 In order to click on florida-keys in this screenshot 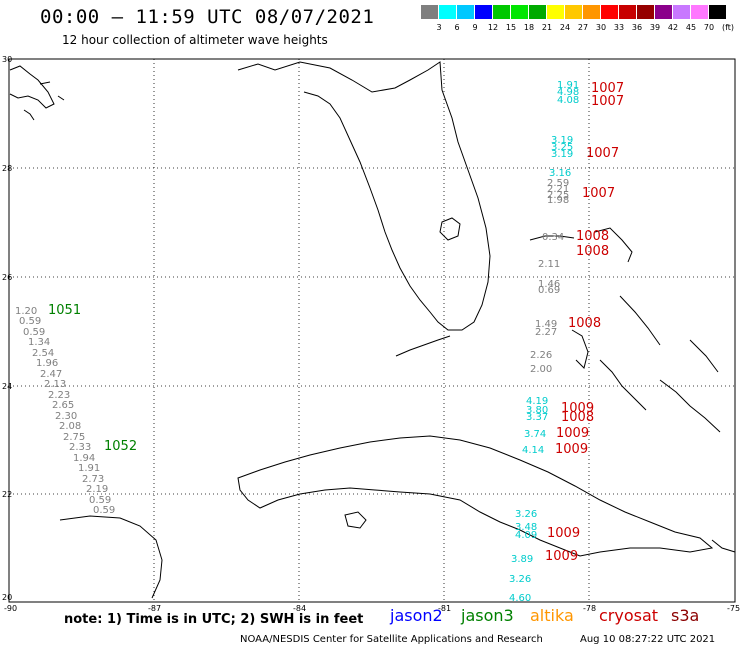, I will do `click(423, 346)`.